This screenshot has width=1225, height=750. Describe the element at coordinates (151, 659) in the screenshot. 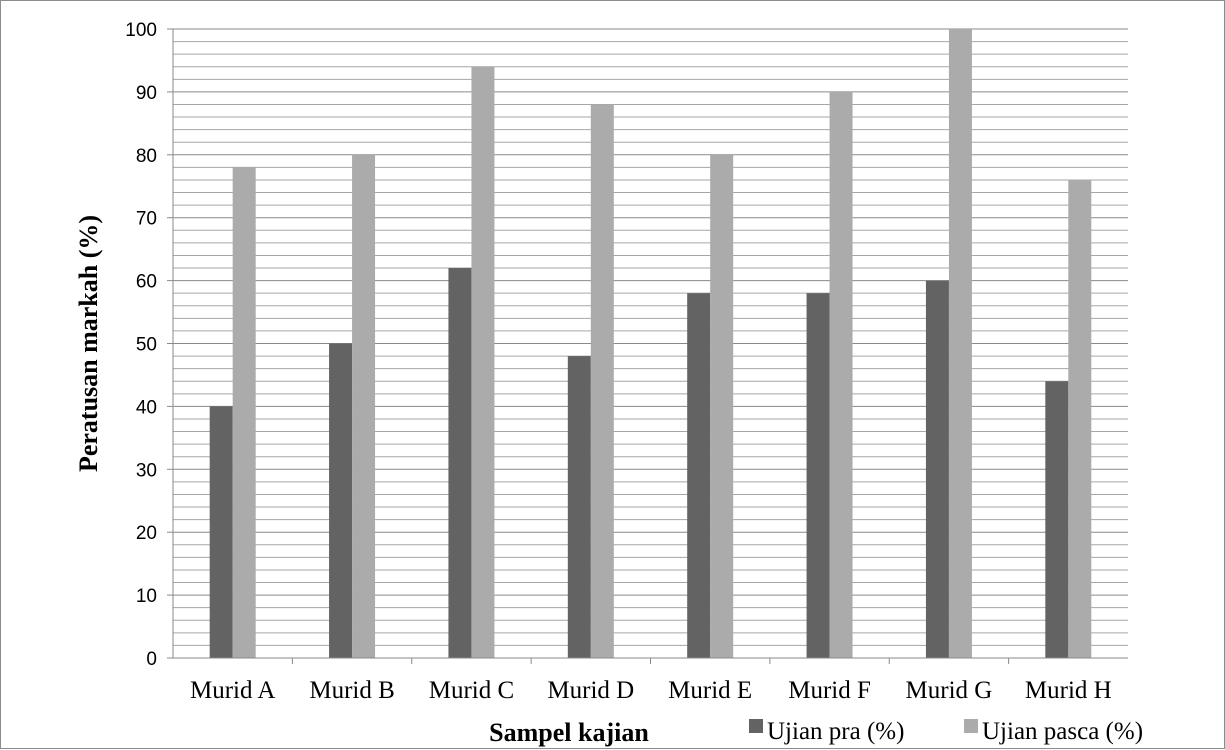

I see `y-tick-label: 0` at that location.